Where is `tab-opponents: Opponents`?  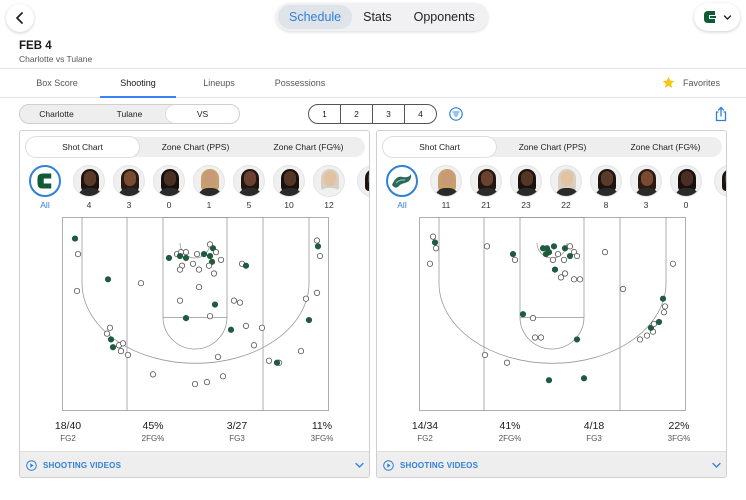 tab-opponents: Opponents is located at coordinates (444, 17).